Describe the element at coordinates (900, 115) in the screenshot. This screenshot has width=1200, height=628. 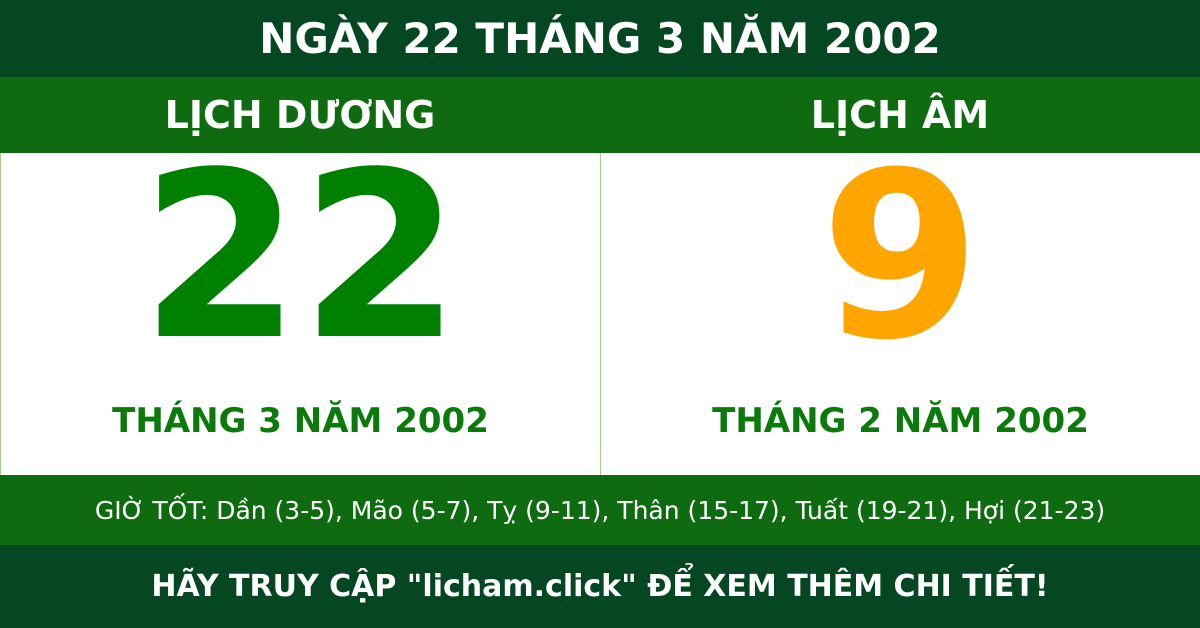
I see `lunar-calendar-label: LỊCH ÂM` at that location.